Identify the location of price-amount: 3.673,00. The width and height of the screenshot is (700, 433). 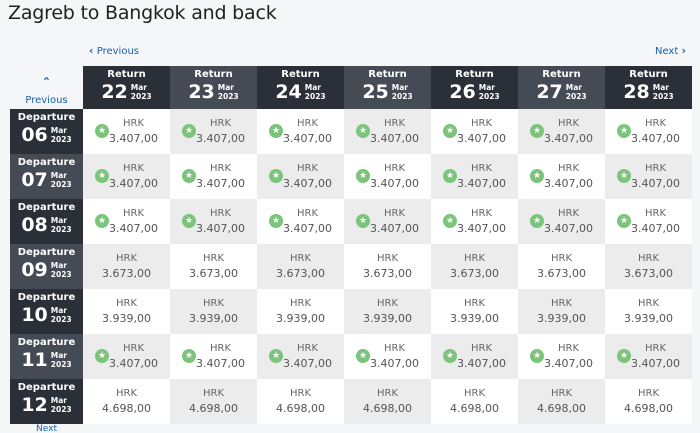
(300, 273).